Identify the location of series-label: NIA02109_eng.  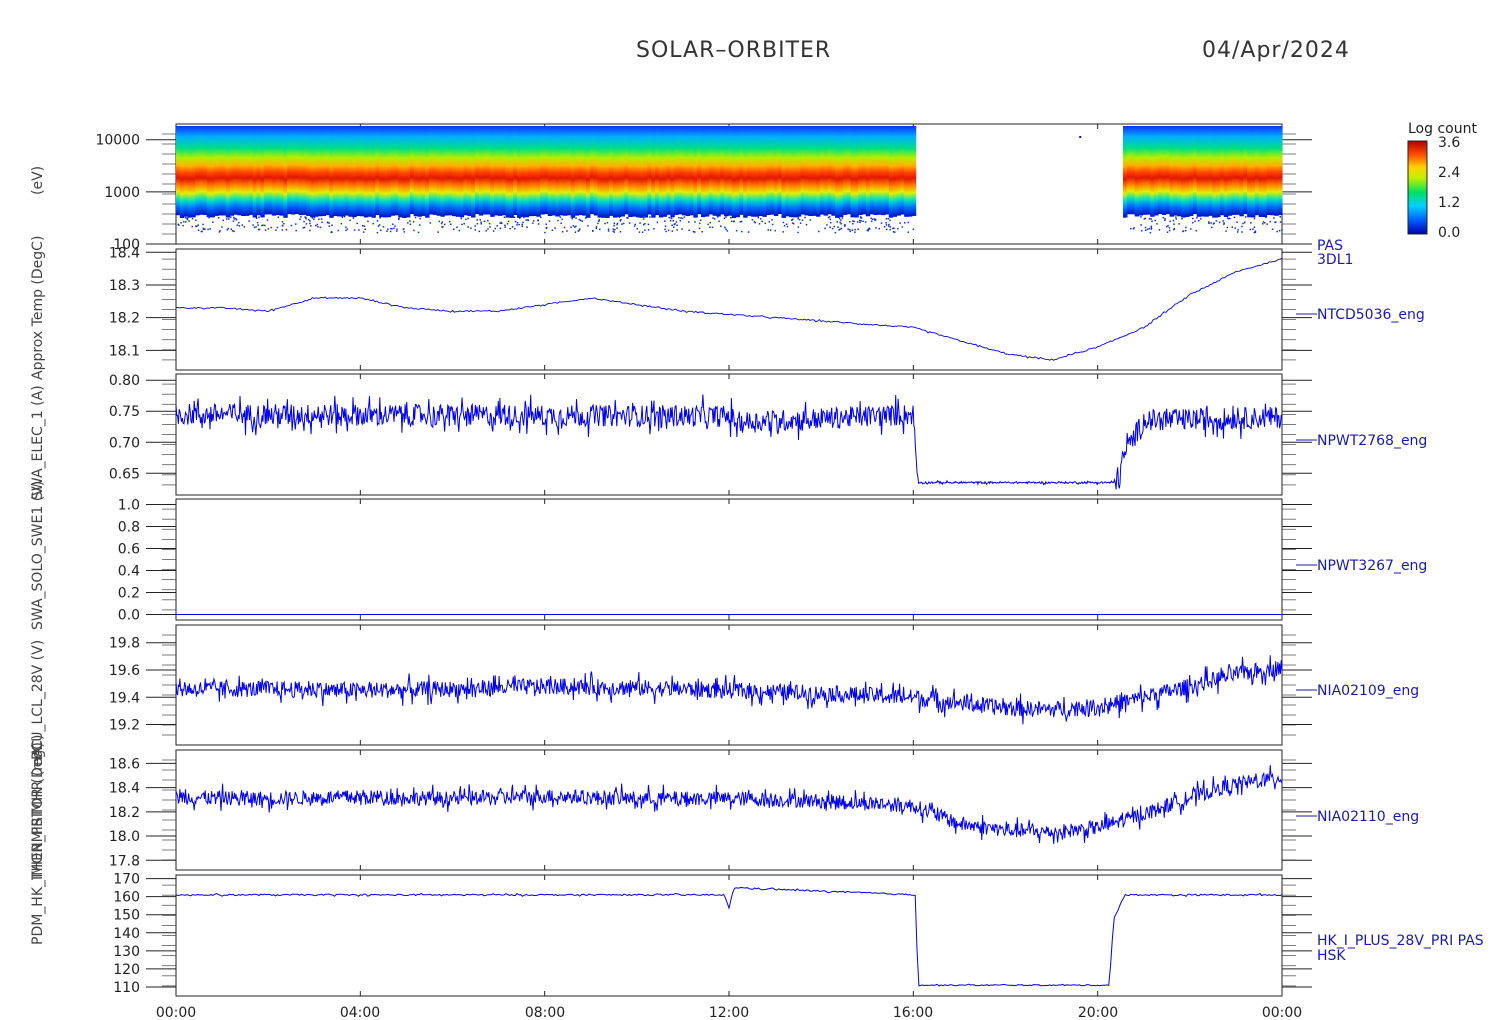
(1368, 691).